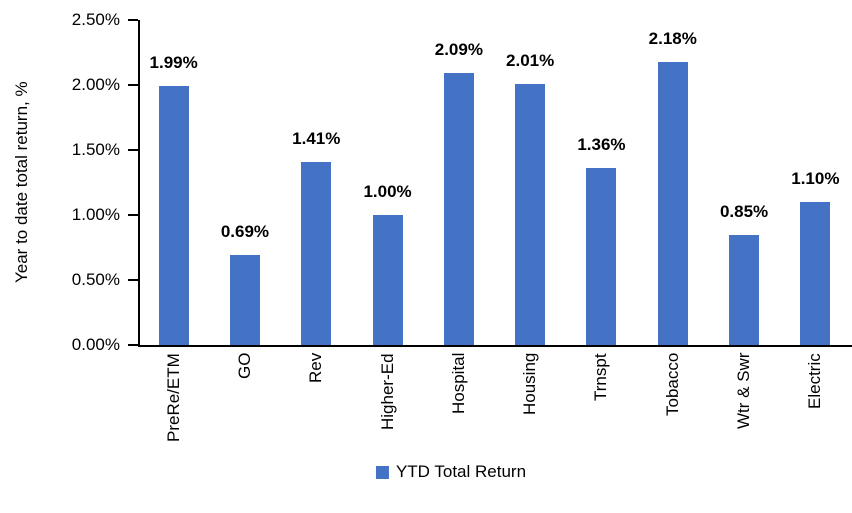  I want to click on bar-value-label: 1.99%, so click(173, 63).